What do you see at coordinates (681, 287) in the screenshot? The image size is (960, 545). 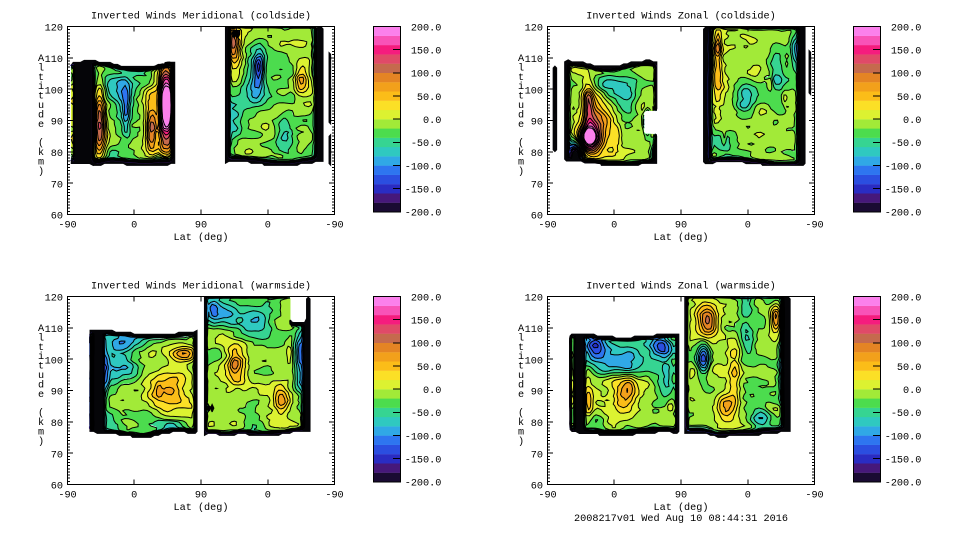 I see `svg-text:Inverted Winds Zonal (warmside: Inverted Winds Zonal (warmside)` at bounding box center [681, 287].